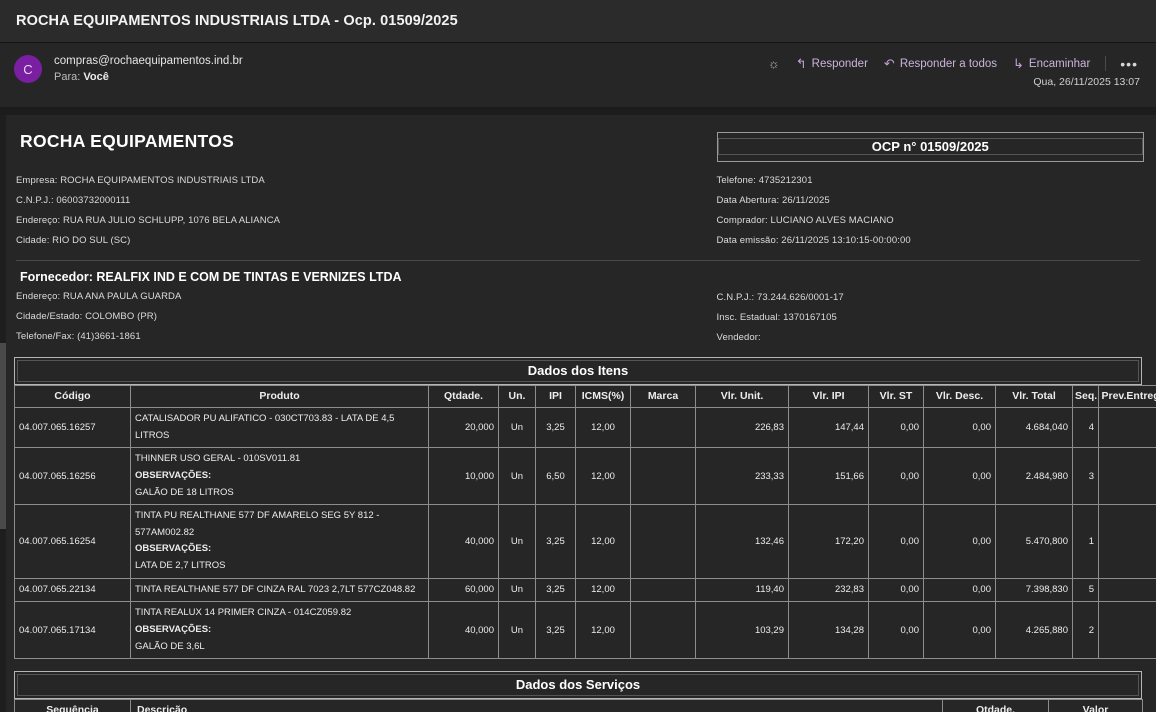 This screenshot has width=1156, height=712. Describe the element at coordinates (1085, 396) in the screenshot. I see `col-seq: Seq.` at that location.